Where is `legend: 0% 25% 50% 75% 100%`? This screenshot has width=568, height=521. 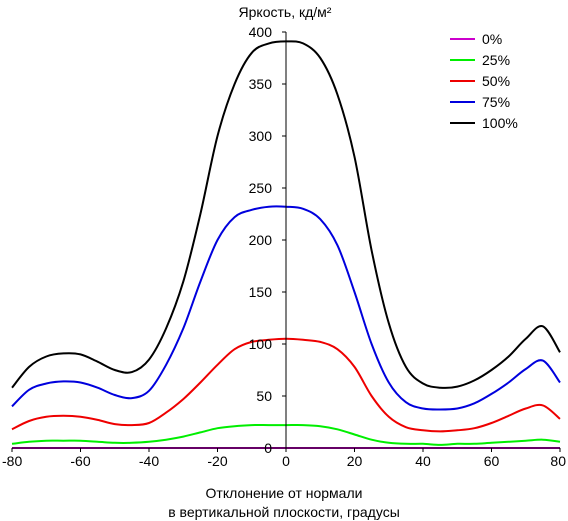 legend: 0% 25% 50% 75% 100% is located at coordinates (484, 81).